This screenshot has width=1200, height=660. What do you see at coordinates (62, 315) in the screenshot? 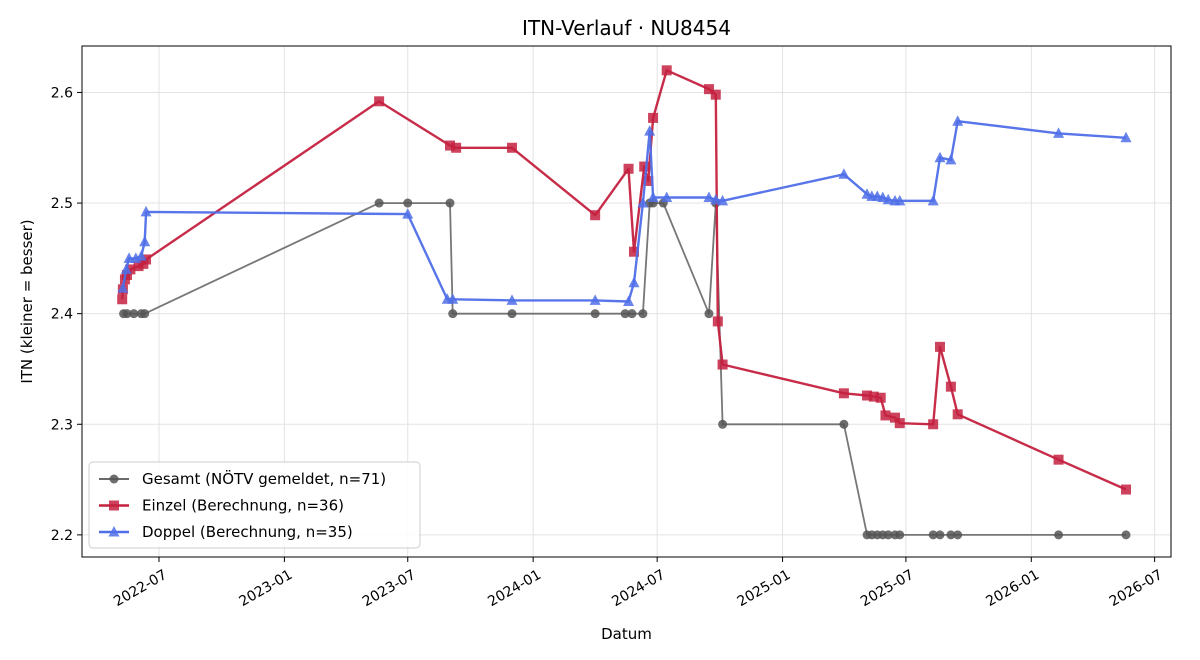
I see `y-tick-label: 2.4` at bounding box center [62, 315].